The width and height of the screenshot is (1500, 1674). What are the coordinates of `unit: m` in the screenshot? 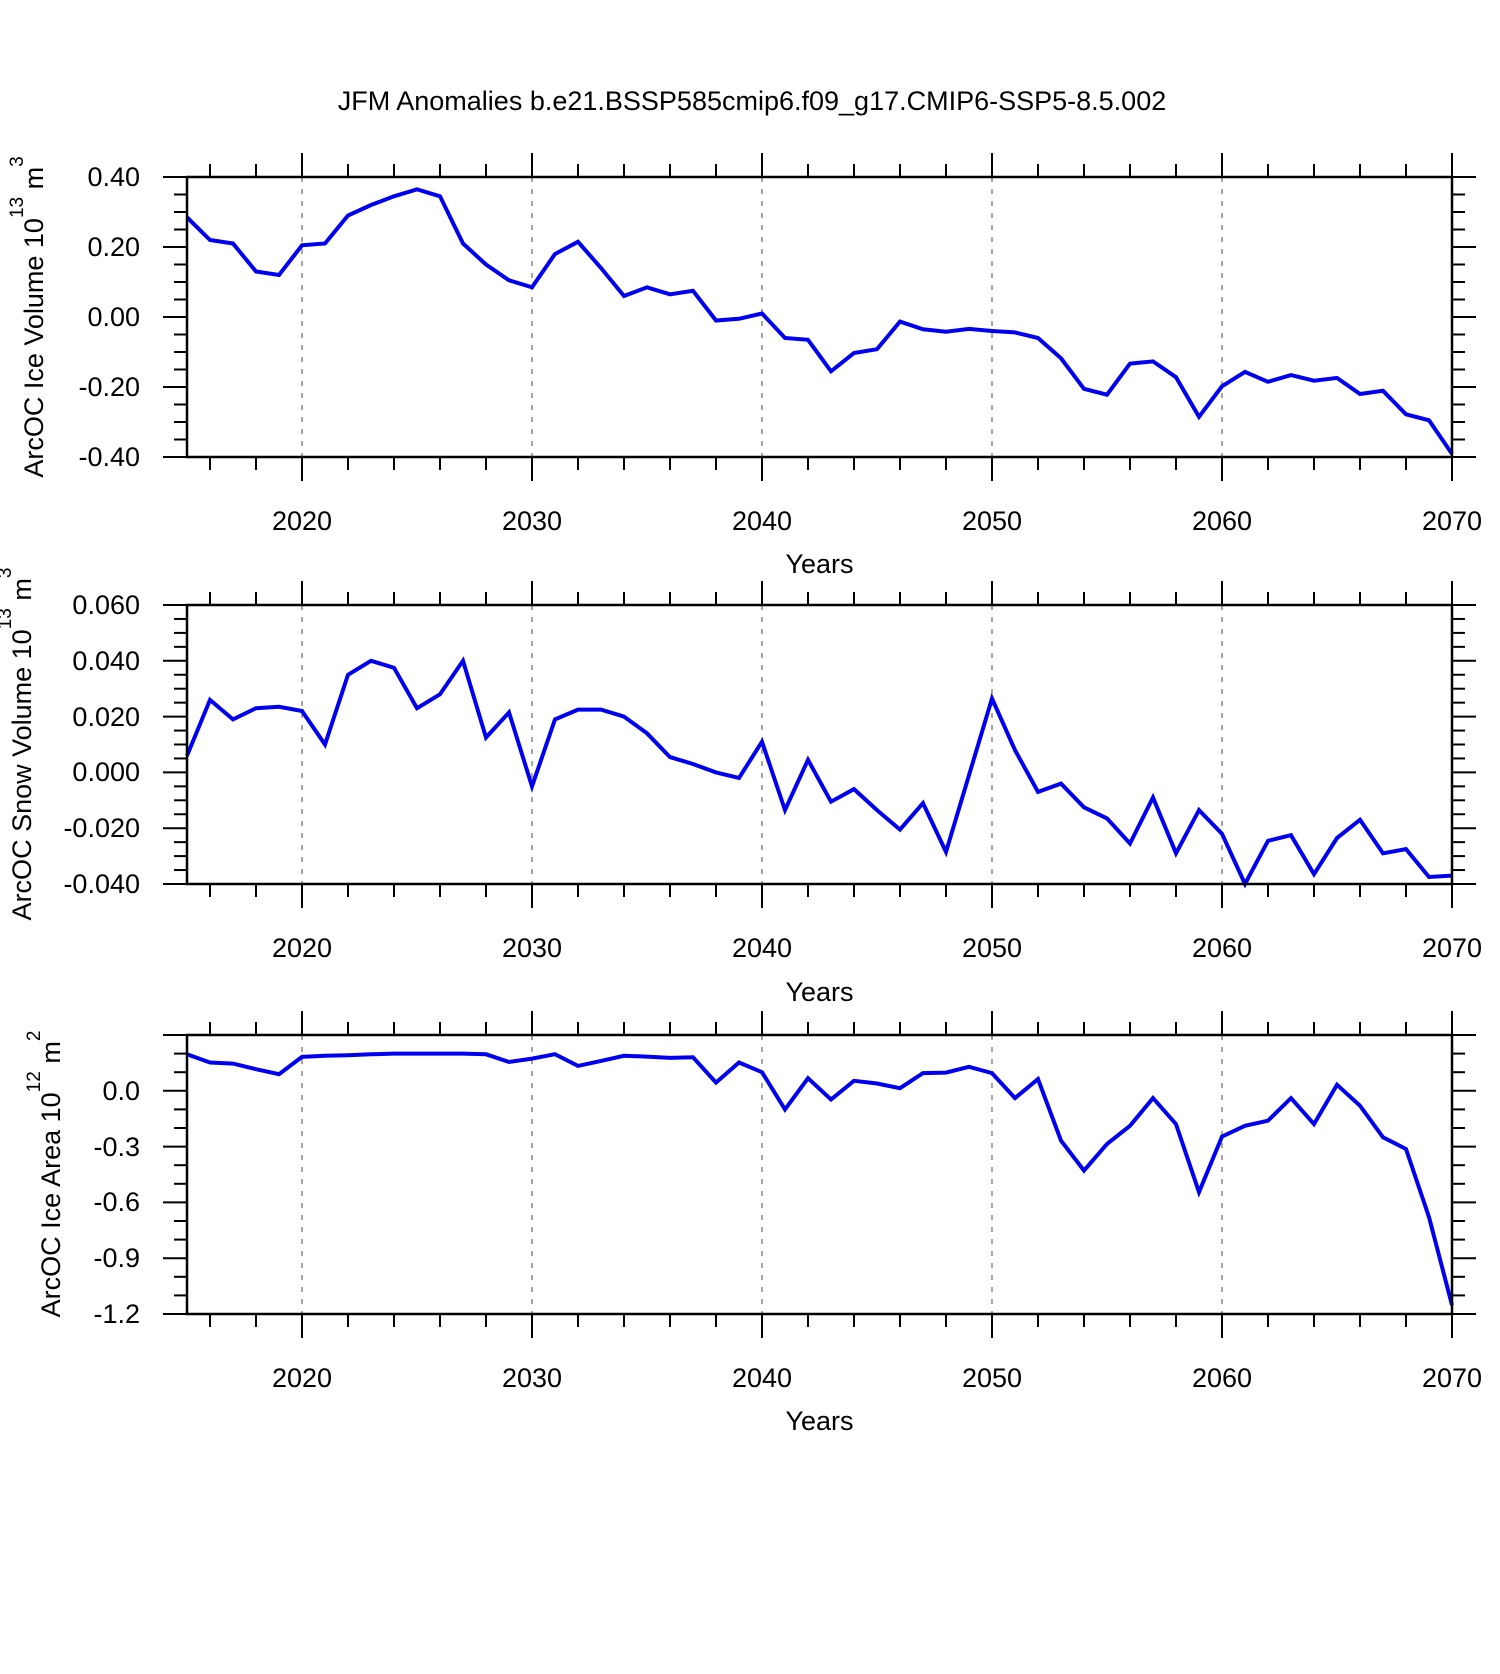 It's located at (51, 1056).